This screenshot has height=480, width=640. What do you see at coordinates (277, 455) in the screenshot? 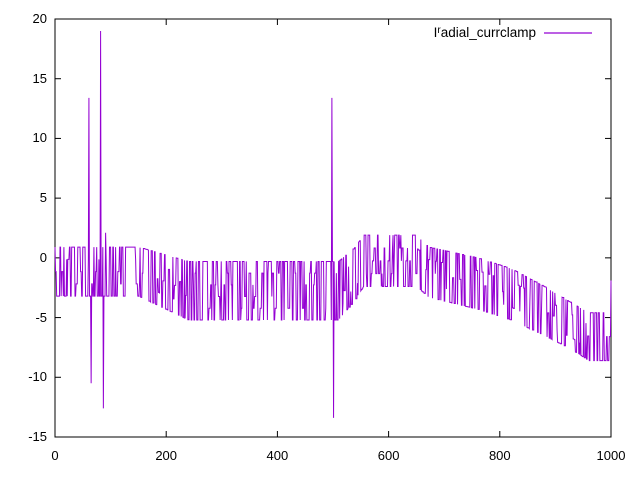
I see `x-tick-label: 400` at bounding box center [277, 455].